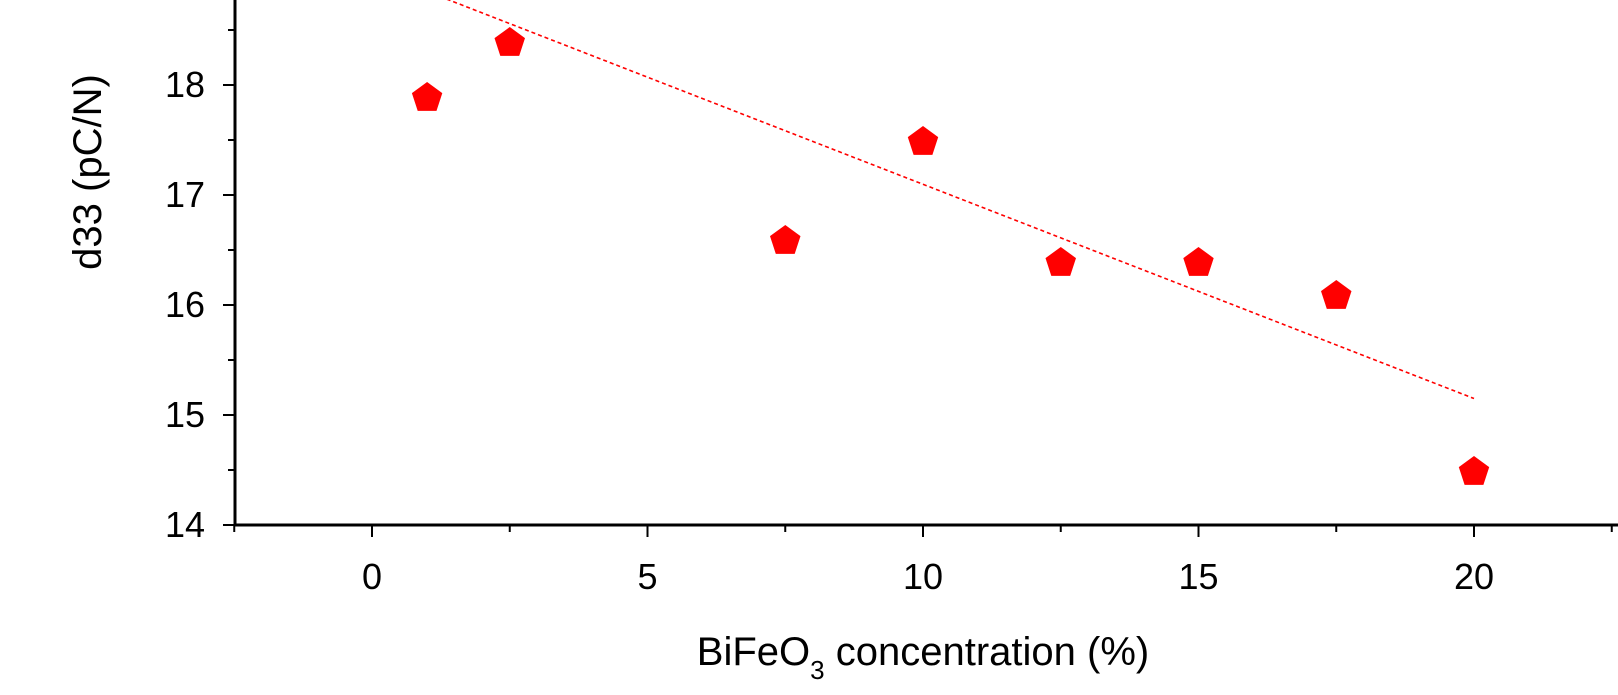 Image resolution: width=1618 pixels, height=695 pixels. Describe the element at coordinates (1474, 576) in the screenshot. I see `x-tick-label: 20` at that location.